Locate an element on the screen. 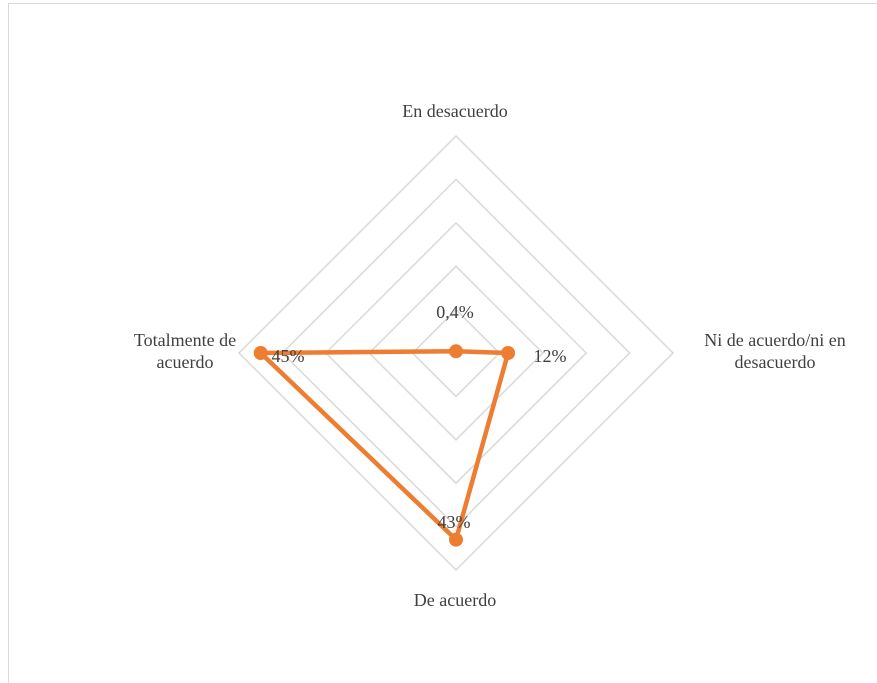 Image resolution: width=877 pixels, height=683 pixels. data-label-ni-de-acuerdo: 12% is located at coordinates (550, 356).